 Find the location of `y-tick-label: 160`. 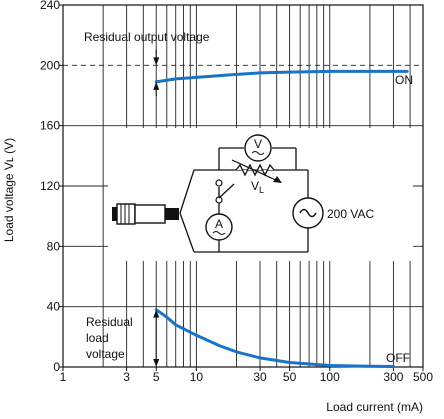

y-tick-label: 160 is located at coordinates (50, 126).